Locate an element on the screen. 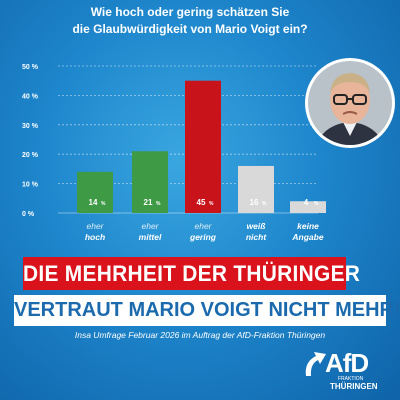 This screenshot has width=400, height=400. category-label: keine Angabe is located at coordinates (308, 232).